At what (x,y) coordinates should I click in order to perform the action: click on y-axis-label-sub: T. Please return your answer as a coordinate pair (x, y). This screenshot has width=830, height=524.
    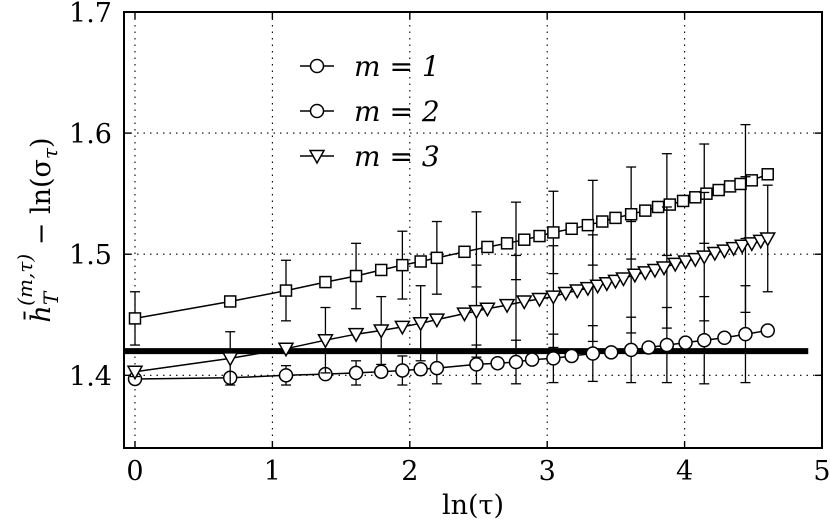
    Looking at the image, I should click on (51, 297).